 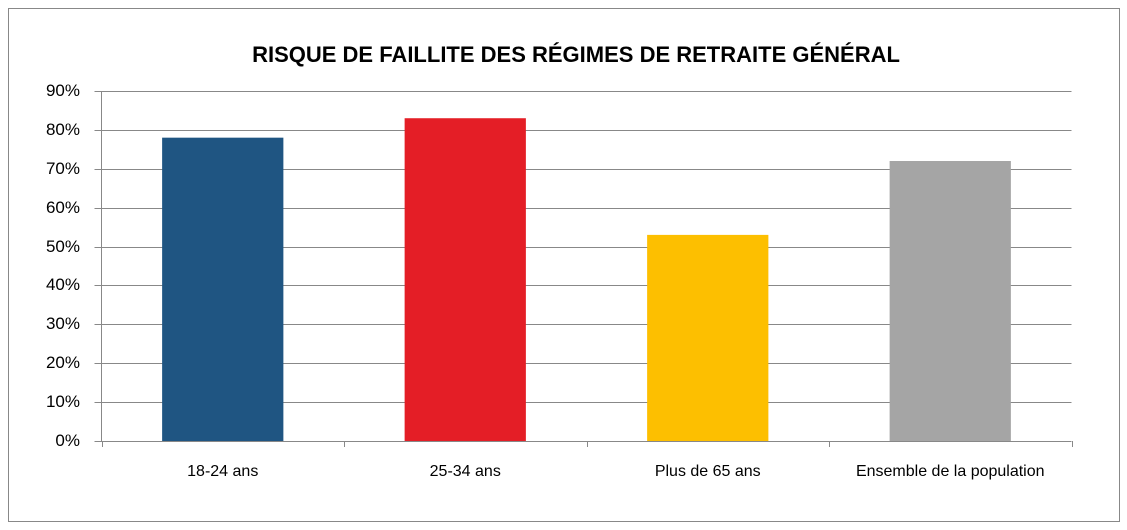 What do you see at coordinates (63, 284) in the screenshot?
I see `y-tick-label: 40%` at bounding box center [63, 284].